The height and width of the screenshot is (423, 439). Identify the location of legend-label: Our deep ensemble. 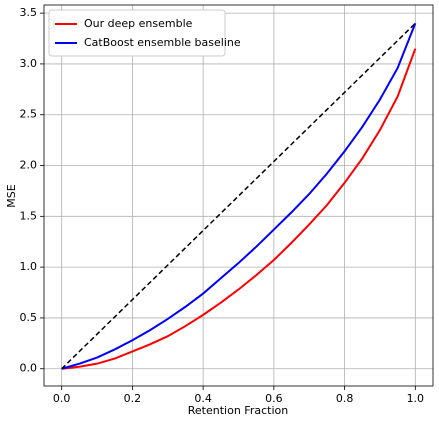
(138, 23).